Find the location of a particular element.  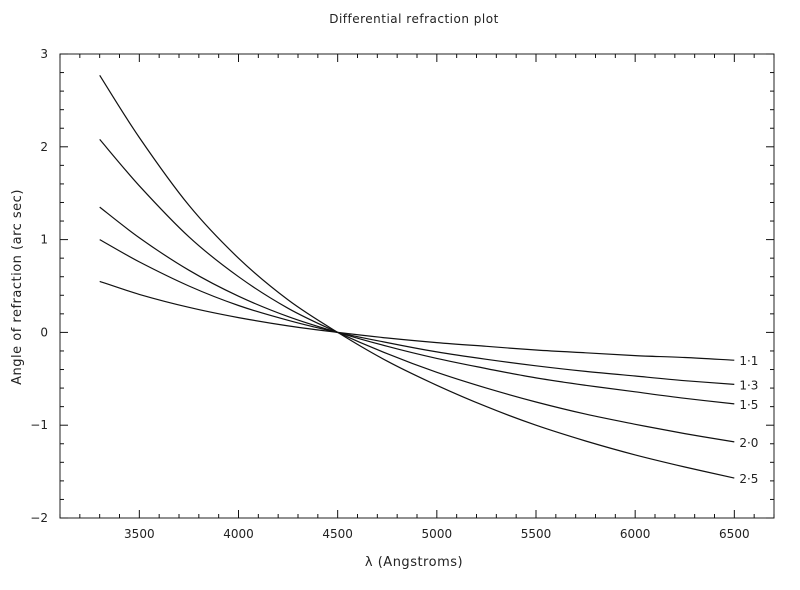

x-tick-label: 3500 is located at coordinates (139, 534).